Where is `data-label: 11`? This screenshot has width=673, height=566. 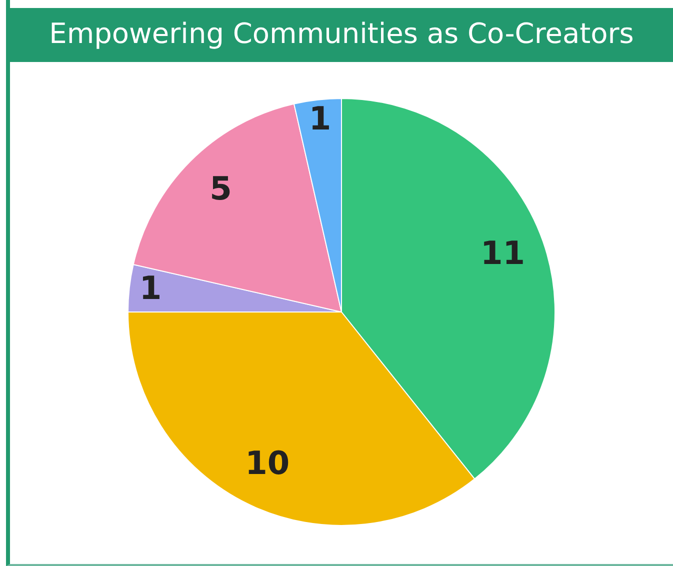 data-label: 11 is located at coordinates (502, 253).